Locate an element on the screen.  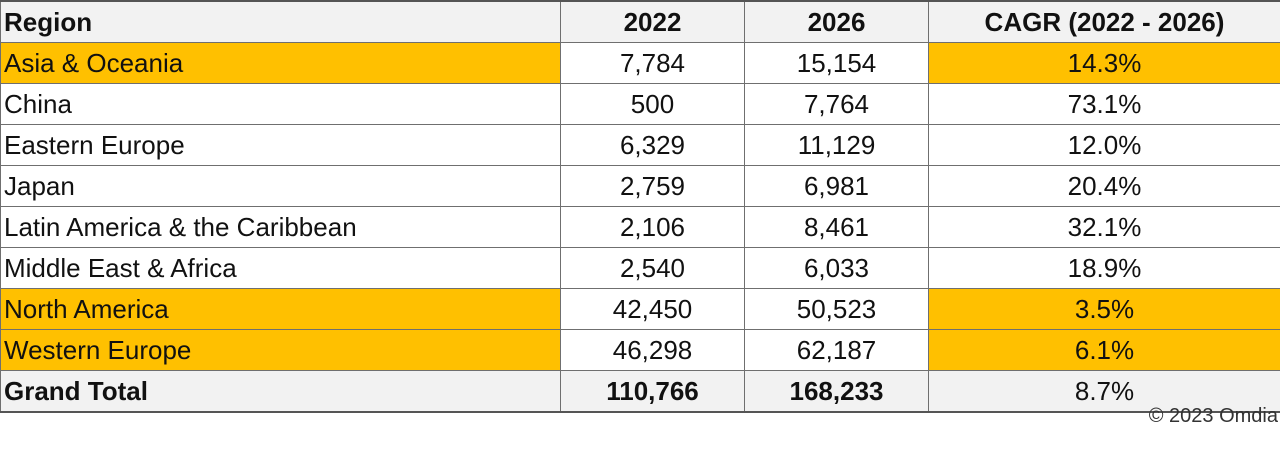
region-cell: China is located at coordinates (280, 104).